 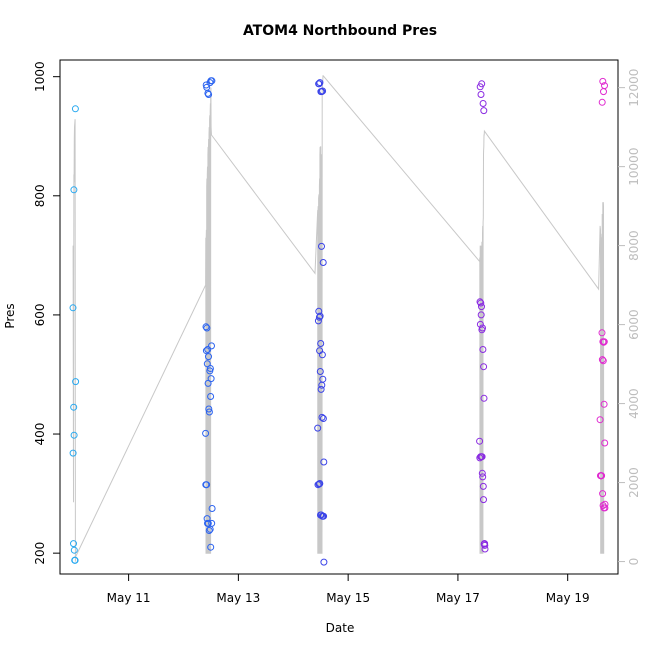 I want to click on y-tick-label: 1000, so click(x=40, y=76).